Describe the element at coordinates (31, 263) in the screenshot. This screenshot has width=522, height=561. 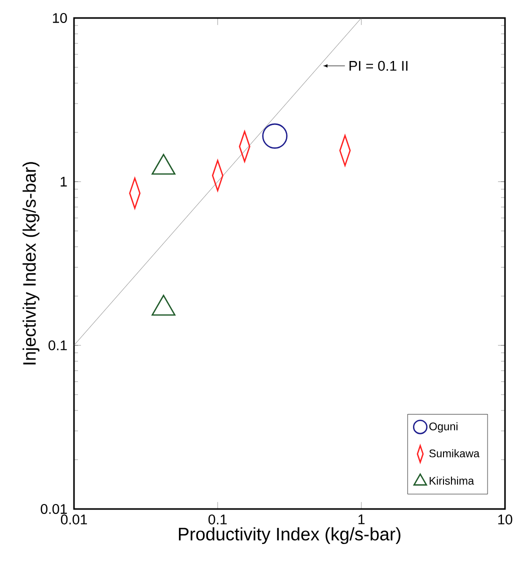
I see `y-axis-title: Injectivity Index (kg/s-bar)` at that location.